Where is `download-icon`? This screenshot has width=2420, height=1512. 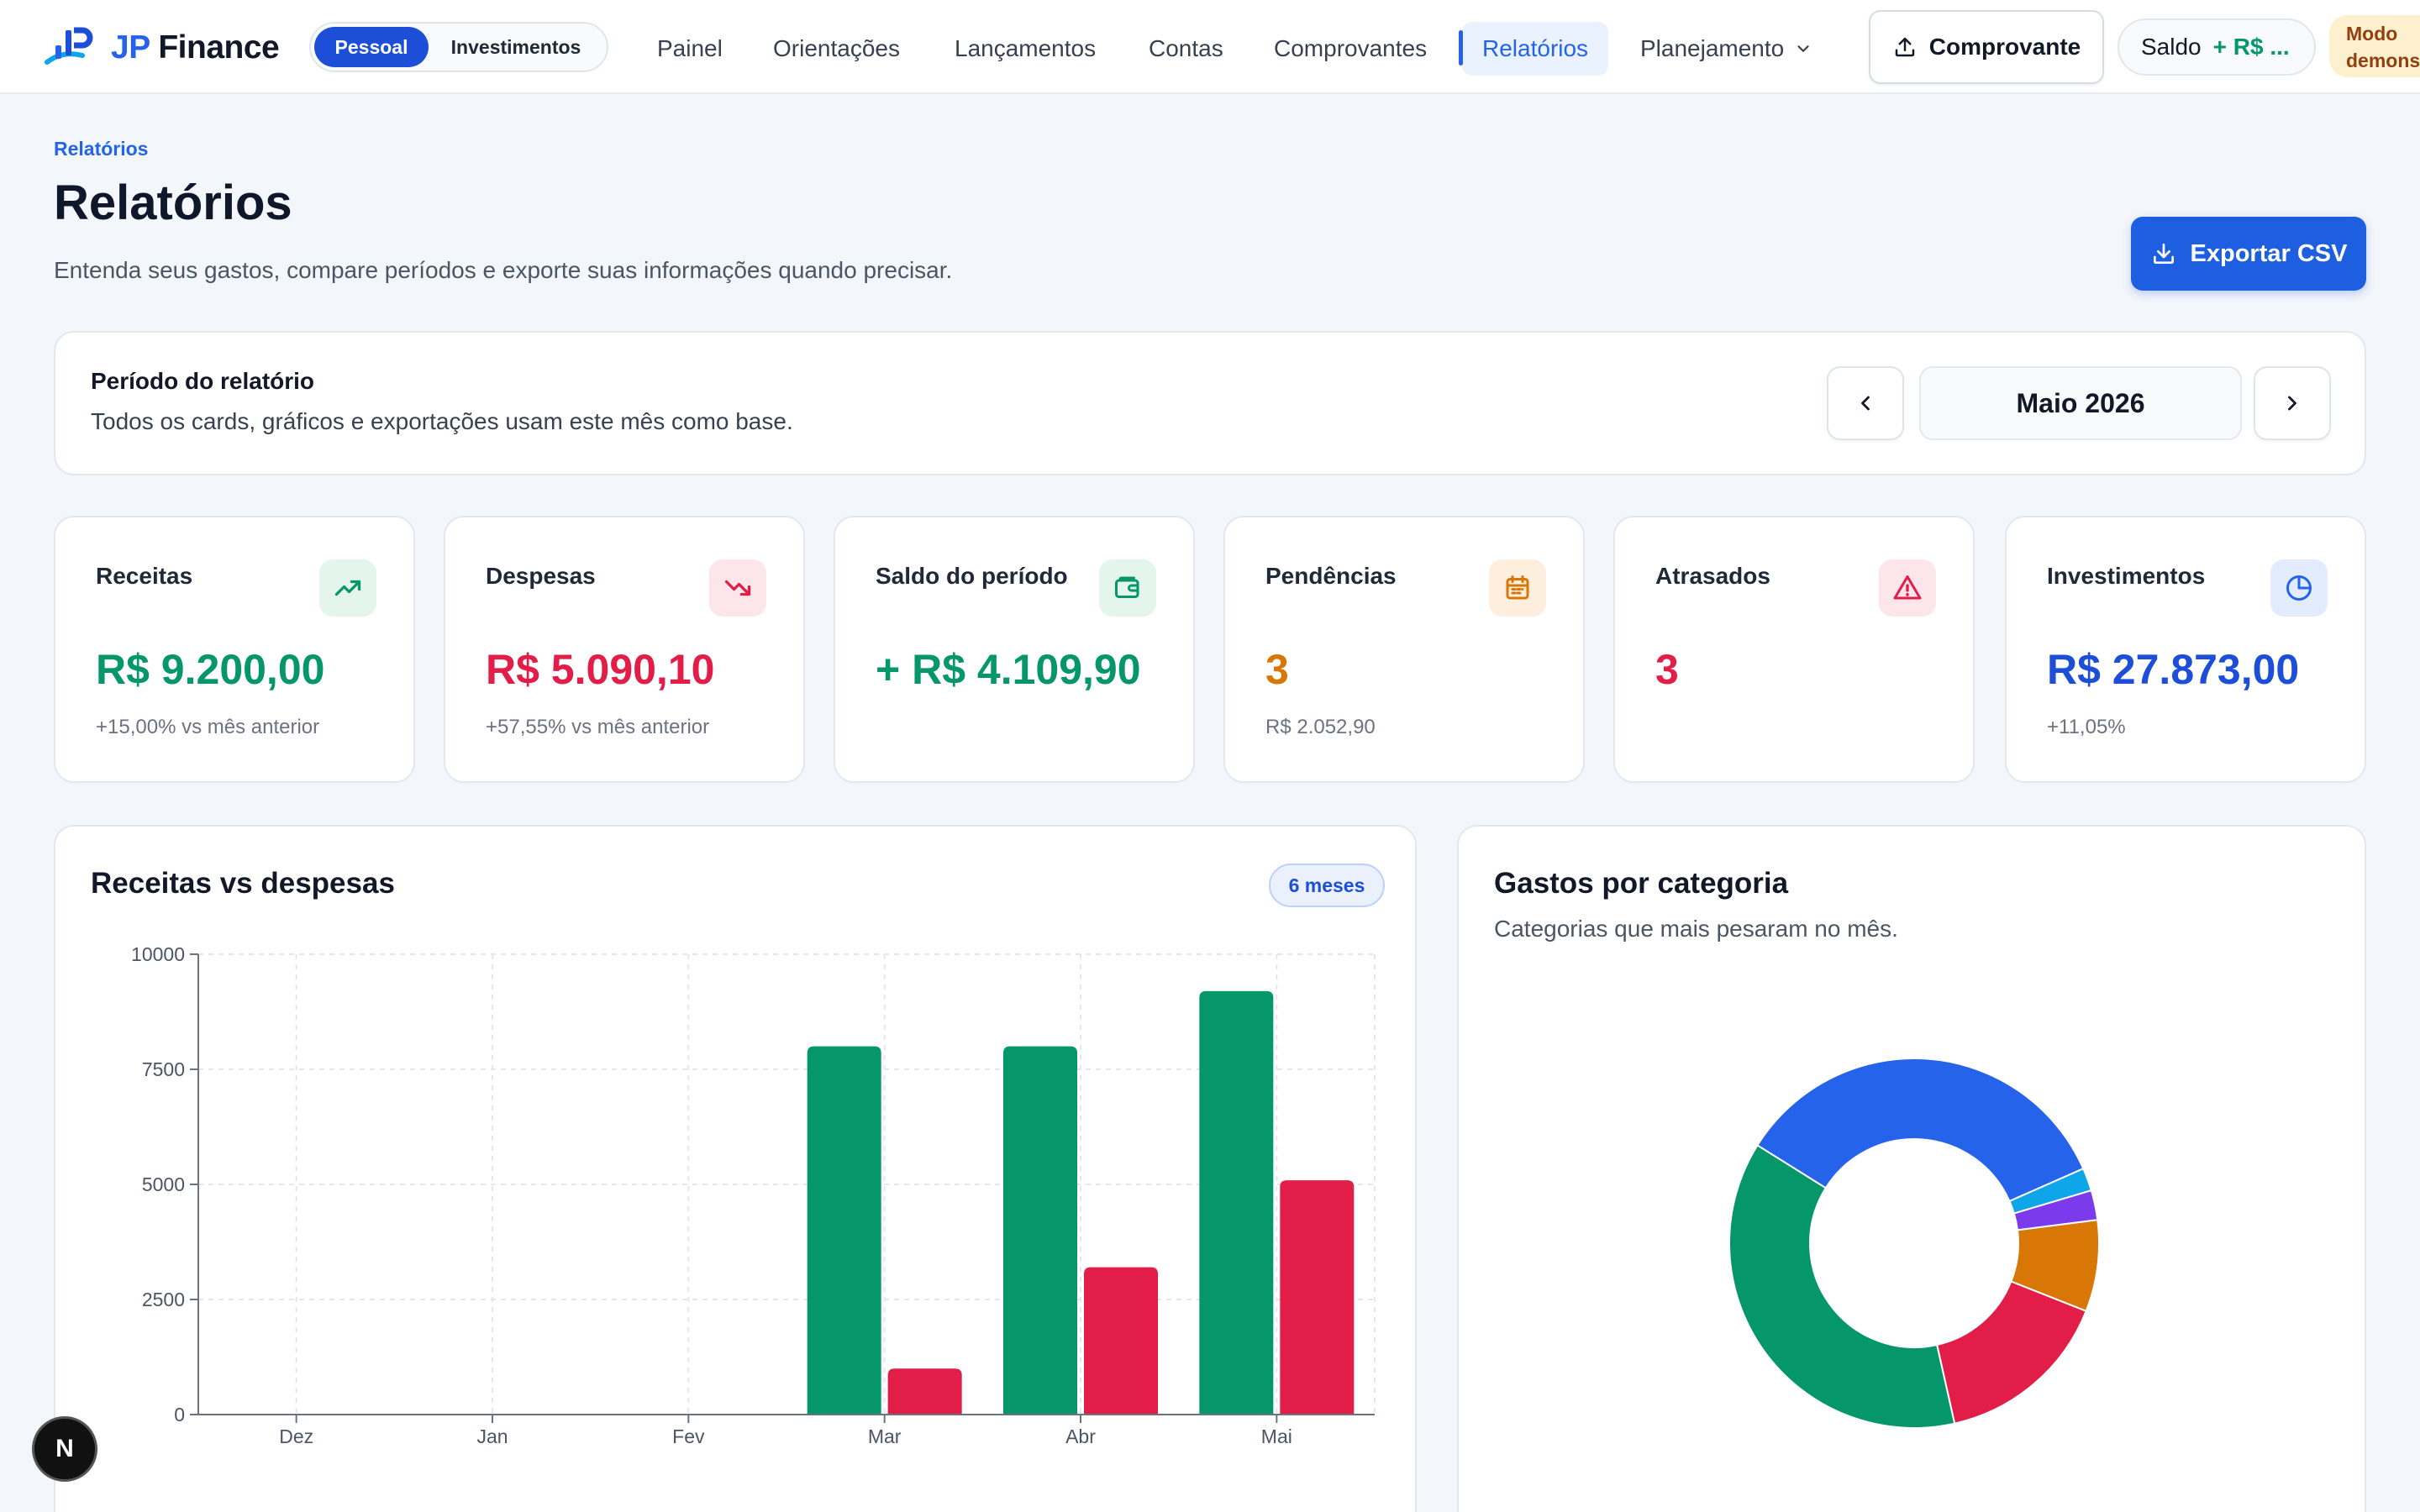
download-icon is located at coordinates (2163, 254).